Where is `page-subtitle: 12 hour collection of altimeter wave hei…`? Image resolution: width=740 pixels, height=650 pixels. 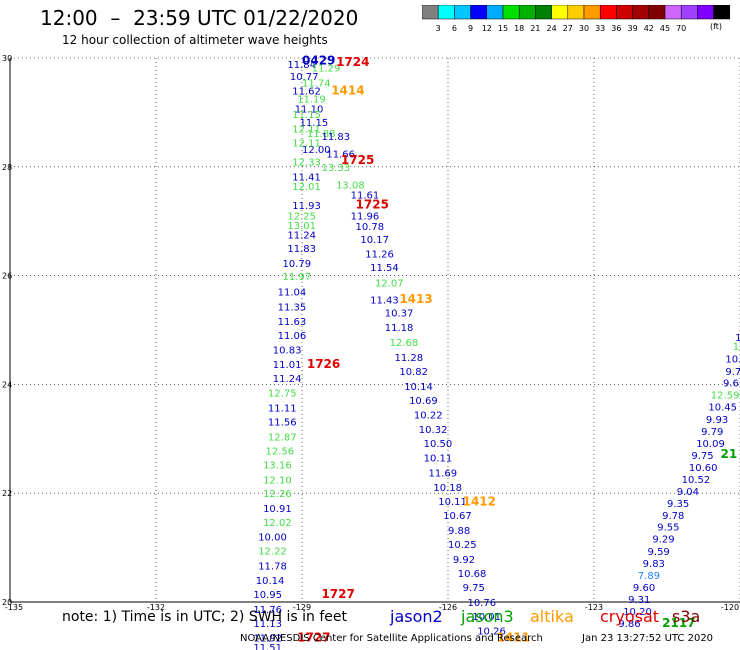
page-subtitle: 12 hour collection of altimeter wave hei… is located at coordinates (195, 40).